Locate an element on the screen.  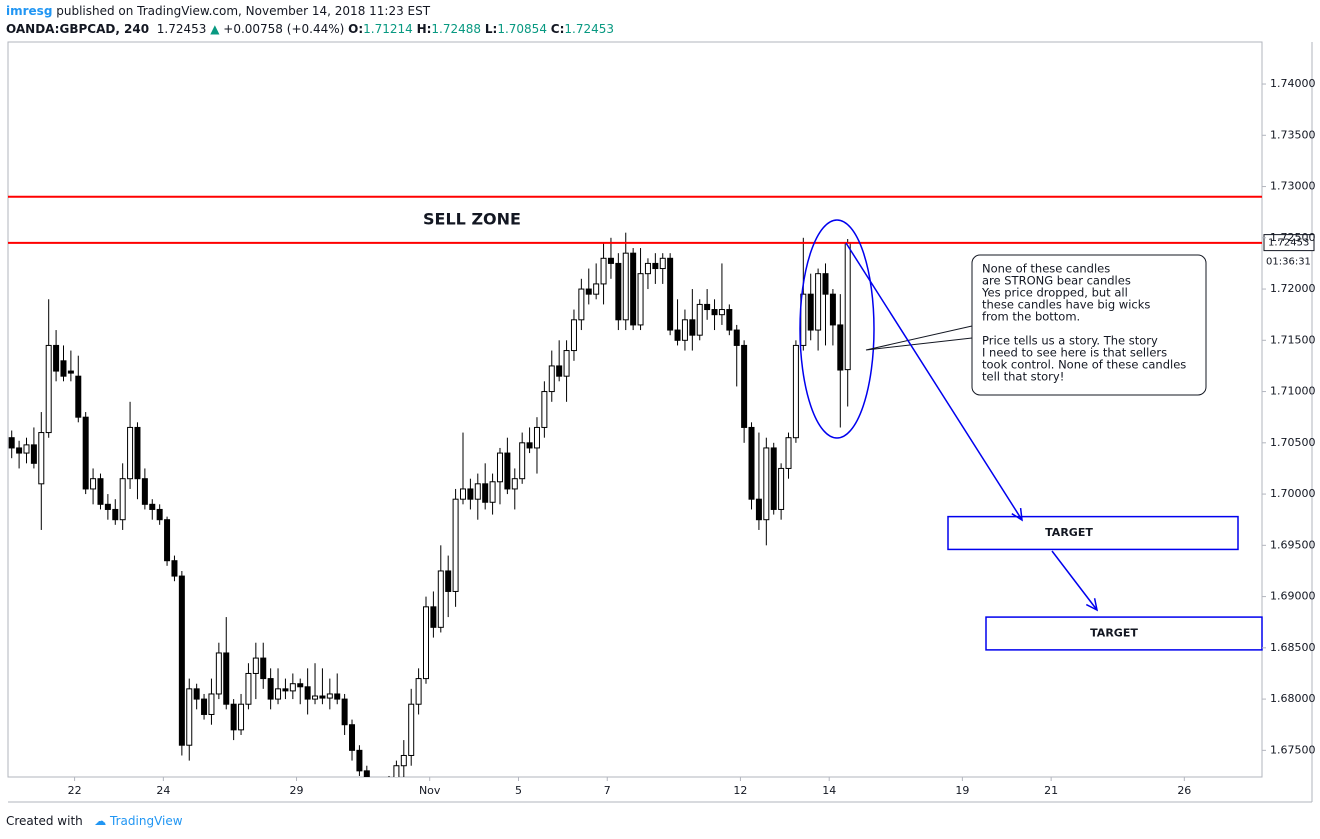
callout-line: tell that story! is located at coordinates (1023, 377).